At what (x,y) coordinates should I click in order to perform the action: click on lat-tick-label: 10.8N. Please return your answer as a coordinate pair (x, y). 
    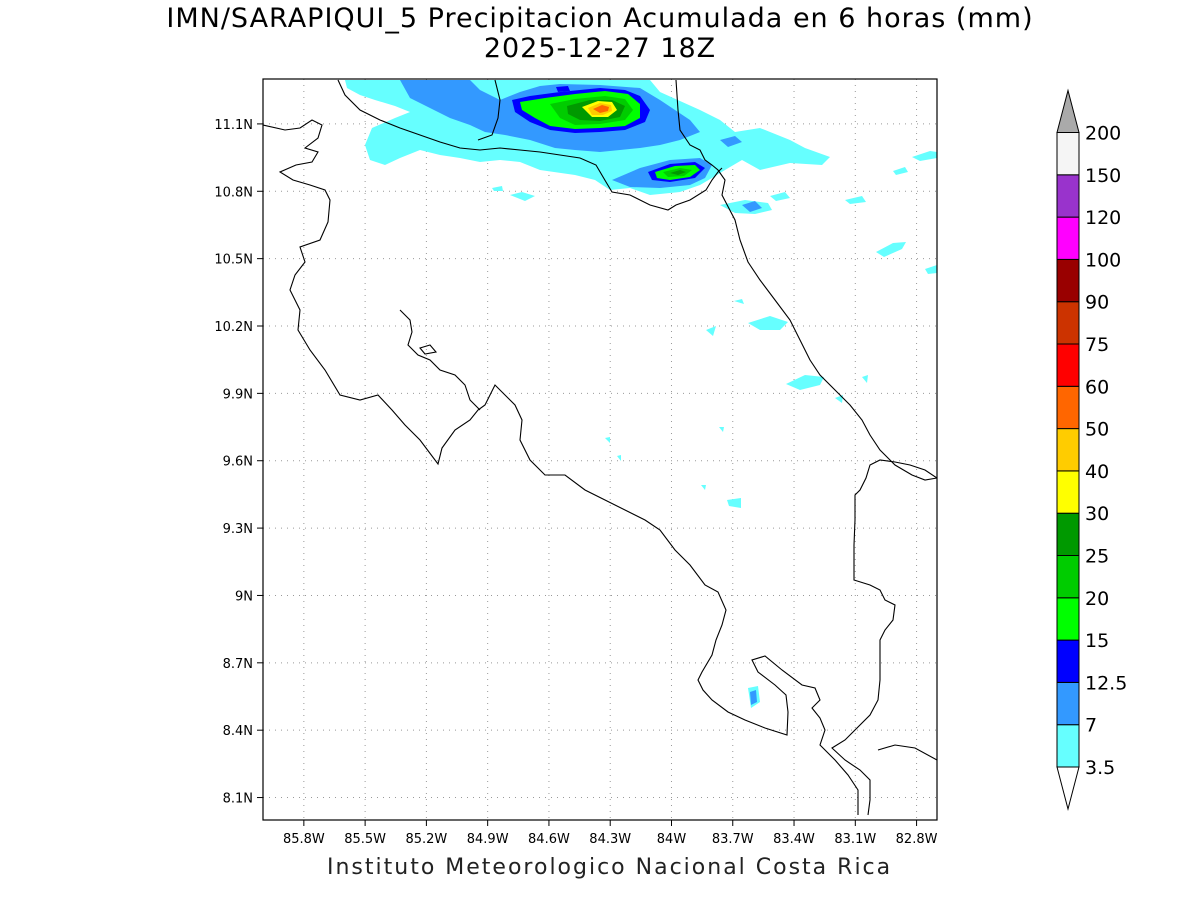
    Looking at the image, I should click on (233, 192).